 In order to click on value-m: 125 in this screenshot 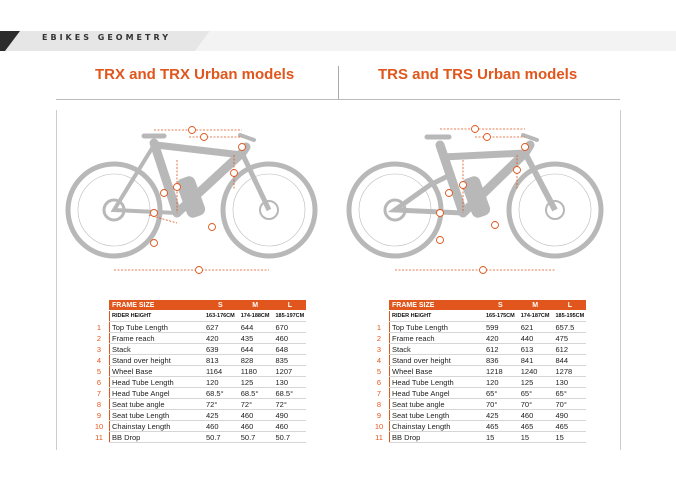, I will do `click(534, 382)`.